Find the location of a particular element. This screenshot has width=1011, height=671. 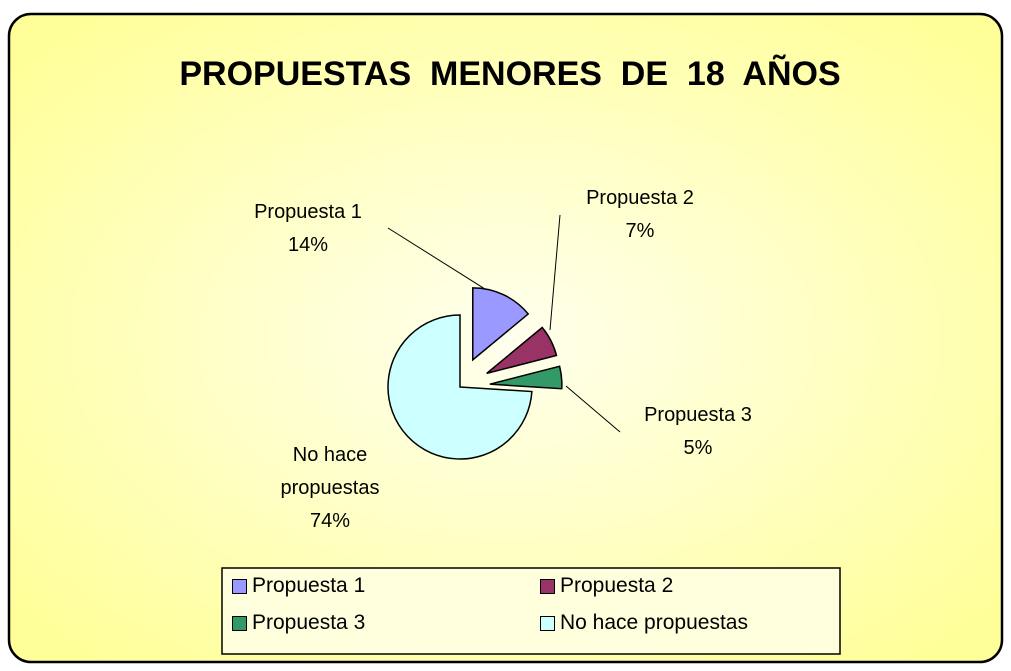

data-label-name: Propuesta 2 is located at coordinates (640, 198).